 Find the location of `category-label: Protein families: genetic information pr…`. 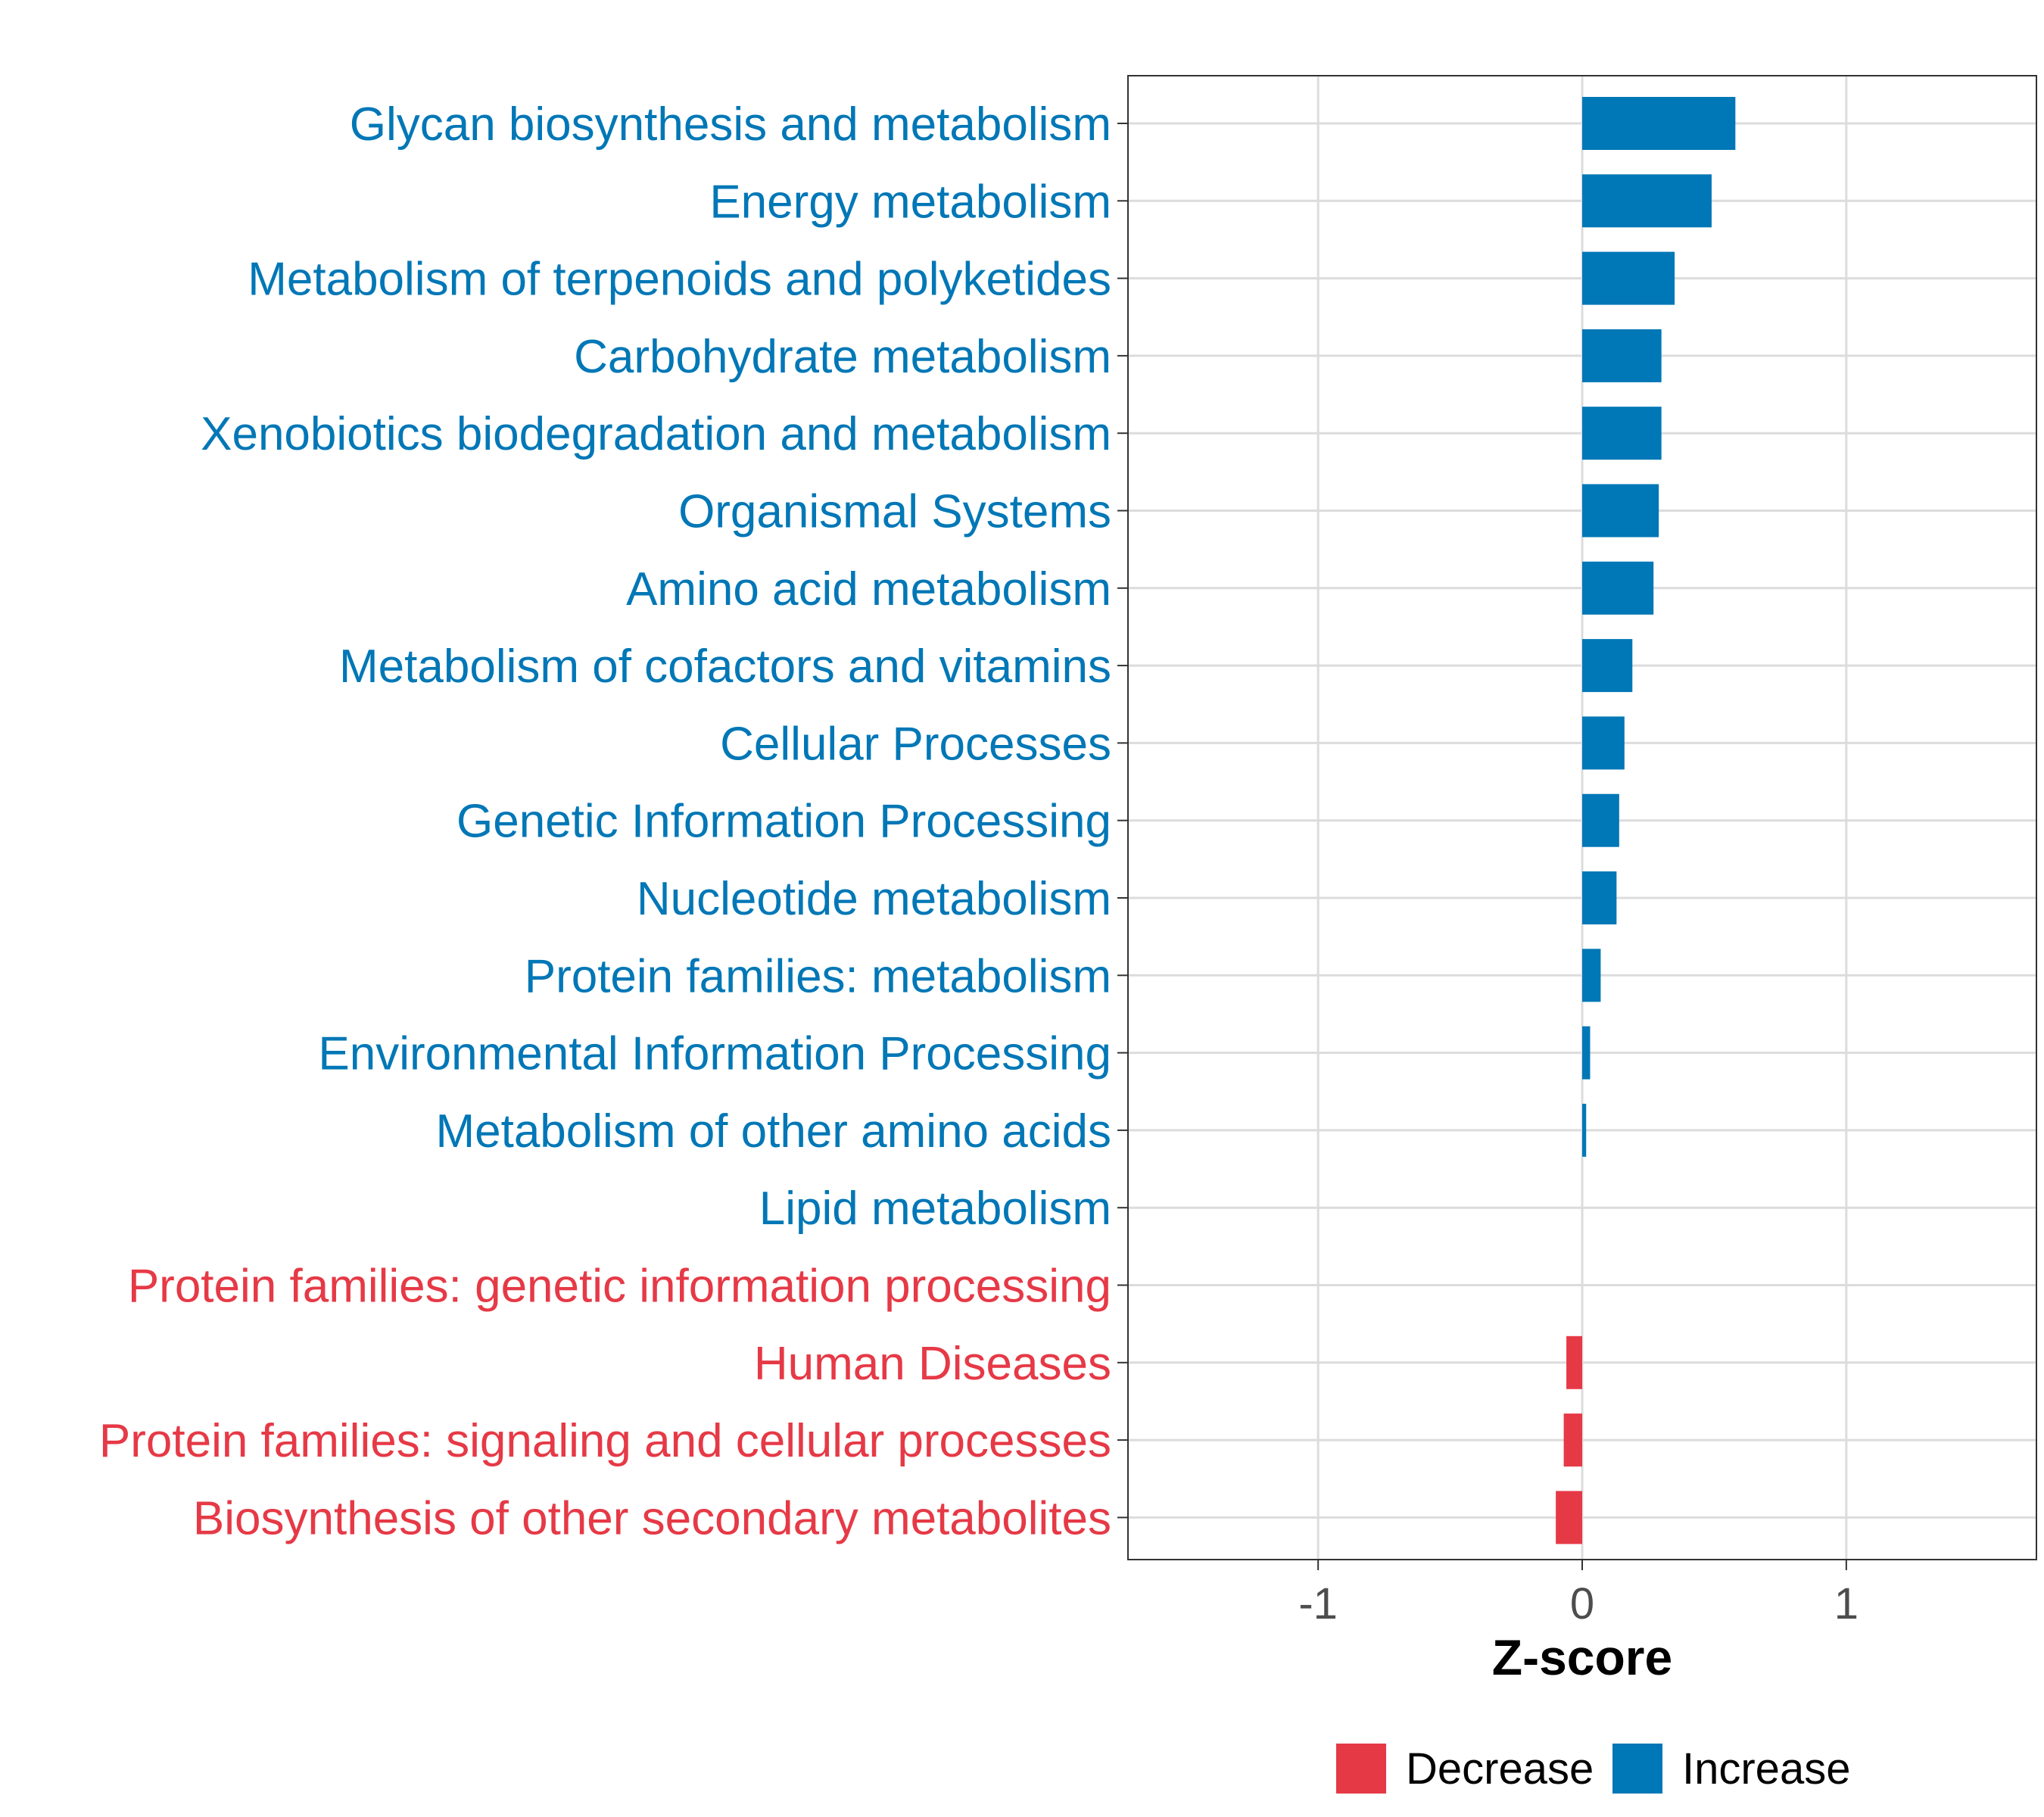

category-label: Protein families: genetic information pr… is located at coordinates (619, 1287).